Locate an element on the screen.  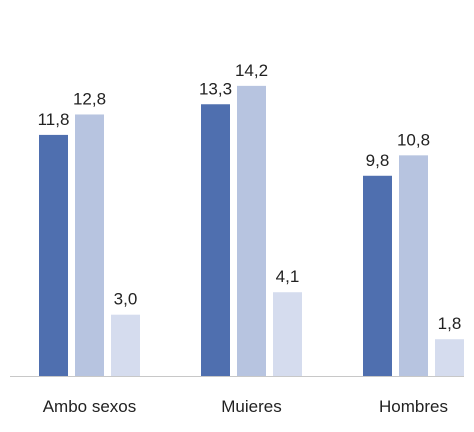
category-label: Ambo sexos is located at coordinates (90, 406).